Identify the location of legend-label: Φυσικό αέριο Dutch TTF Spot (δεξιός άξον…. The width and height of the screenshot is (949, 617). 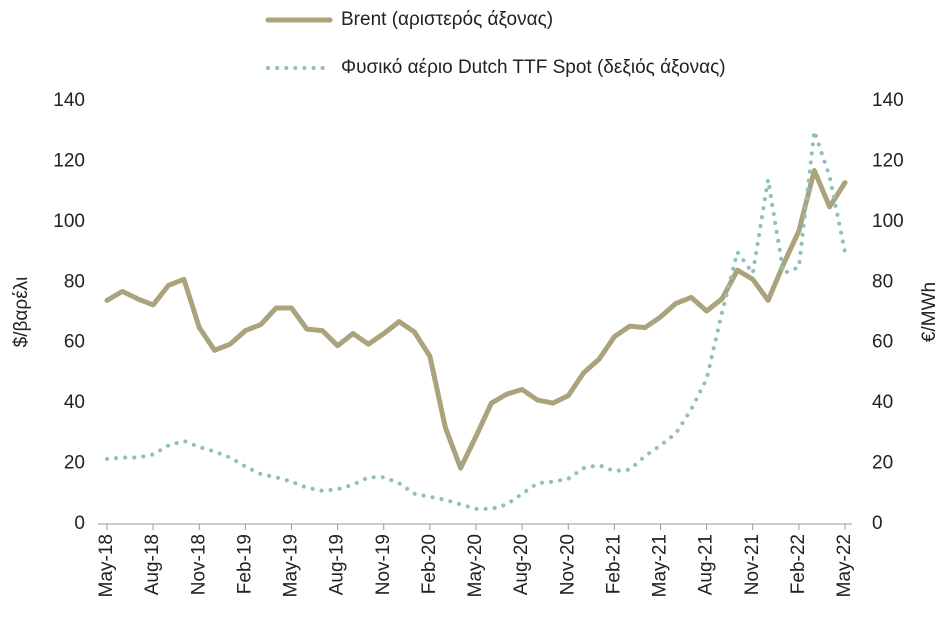
(533, 67).